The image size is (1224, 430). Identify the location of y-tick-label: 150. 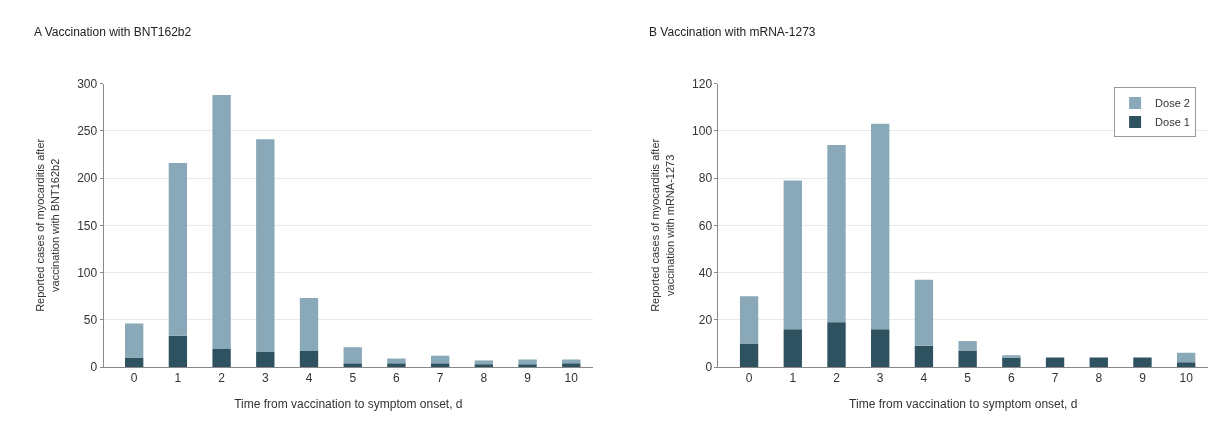
(87, 225).